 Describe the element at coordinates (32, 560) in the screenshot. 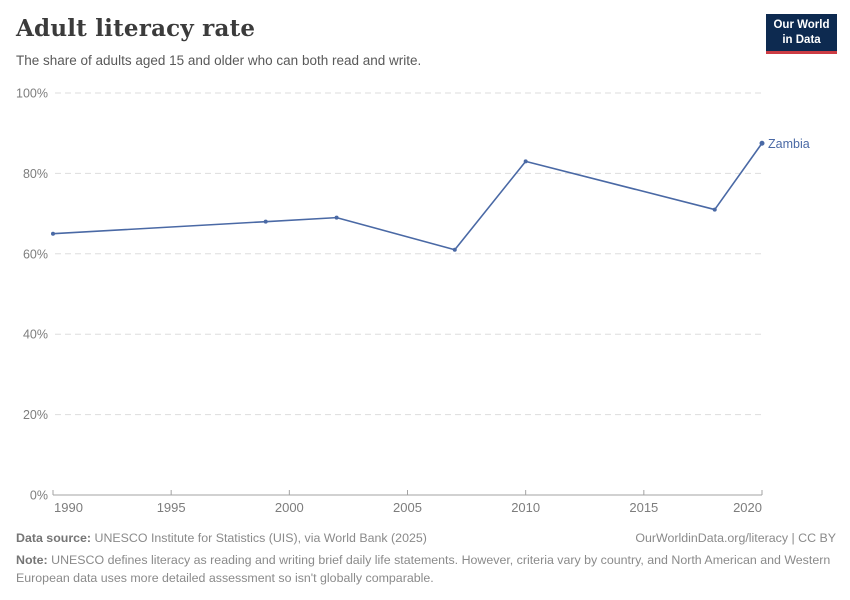

I see `note-label: Note:` at that location.